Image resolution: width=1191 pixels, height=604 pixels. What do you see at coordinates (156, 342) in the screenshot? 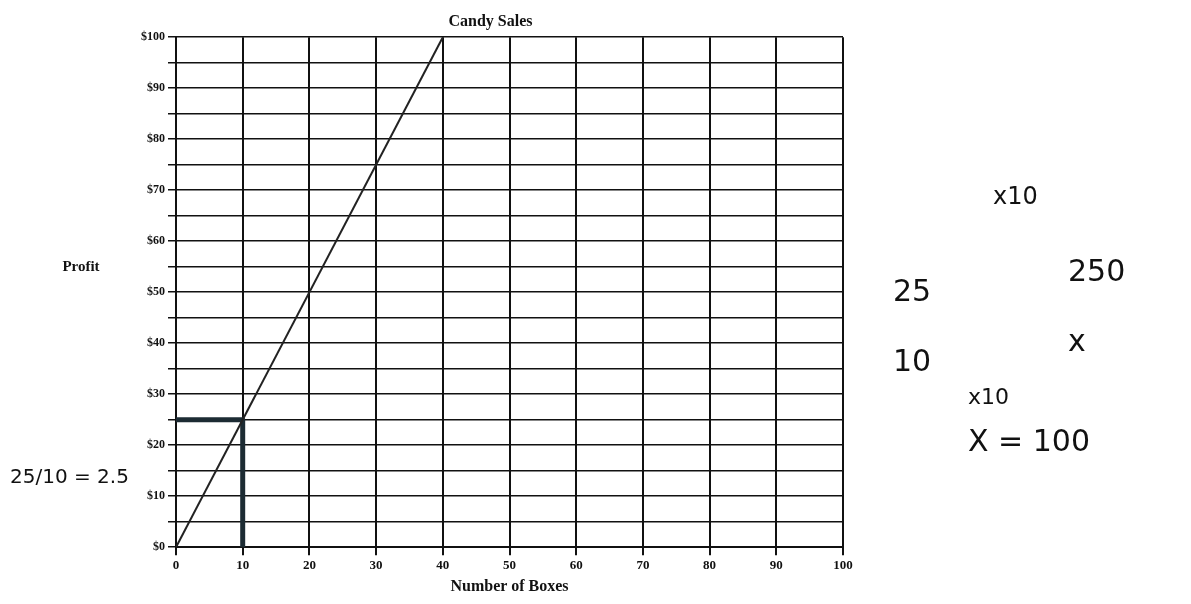
I see `y-tick-label: $40` at bounding box center [156, 342].